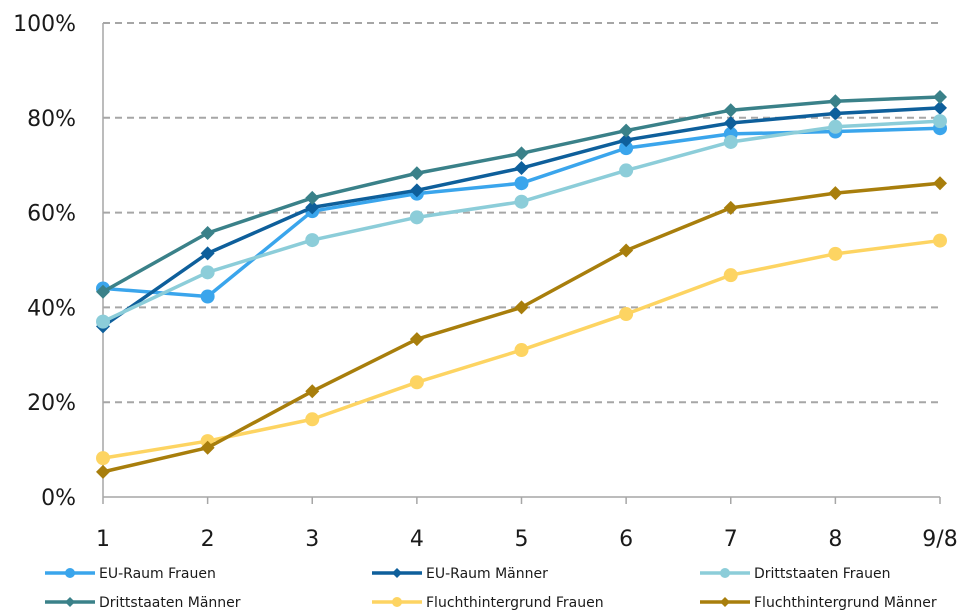 This screenshot has height=612, width=968. Describe the element at coordinates (522, 539) in the screenshot. I see `x-tick-label: 5` at that location.